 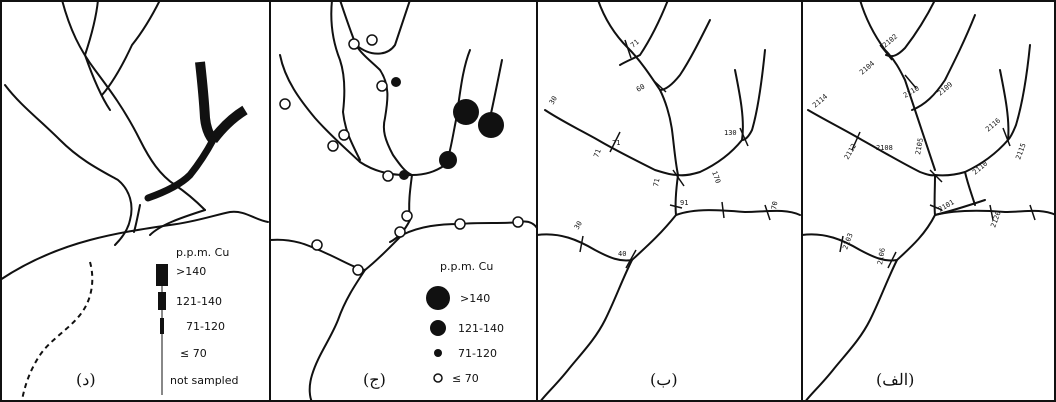 I want to click on panel-b-value: 60, so click(x=640, y=88).